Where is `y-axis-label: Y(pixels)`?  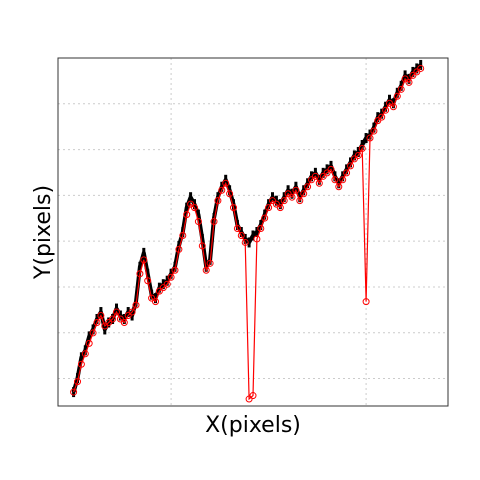 y-axis-label: Y(pixels) is located at coordinates (43, 232).